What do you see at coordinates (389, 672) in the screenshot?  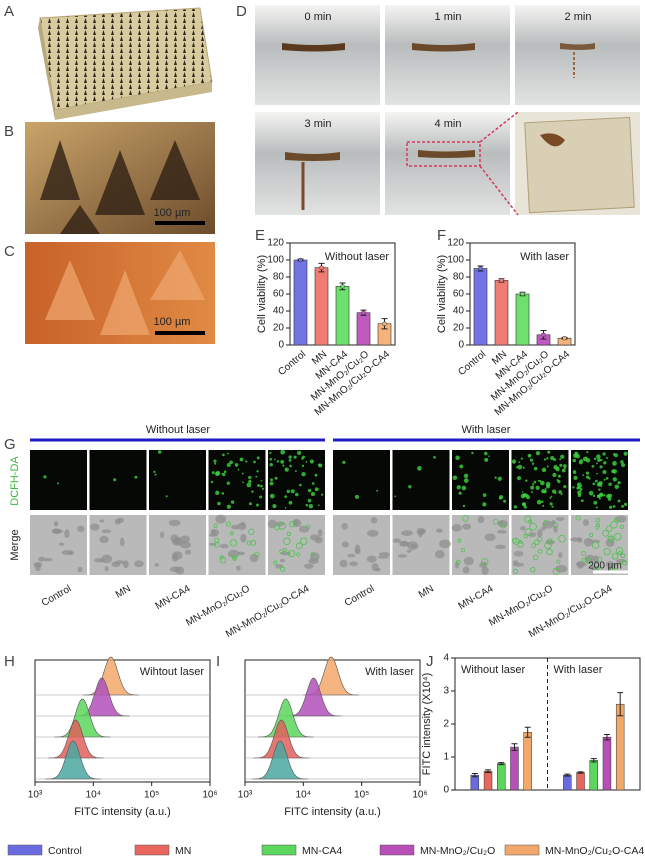 I see `annotation: With laser` at bounding box center [389, 672].